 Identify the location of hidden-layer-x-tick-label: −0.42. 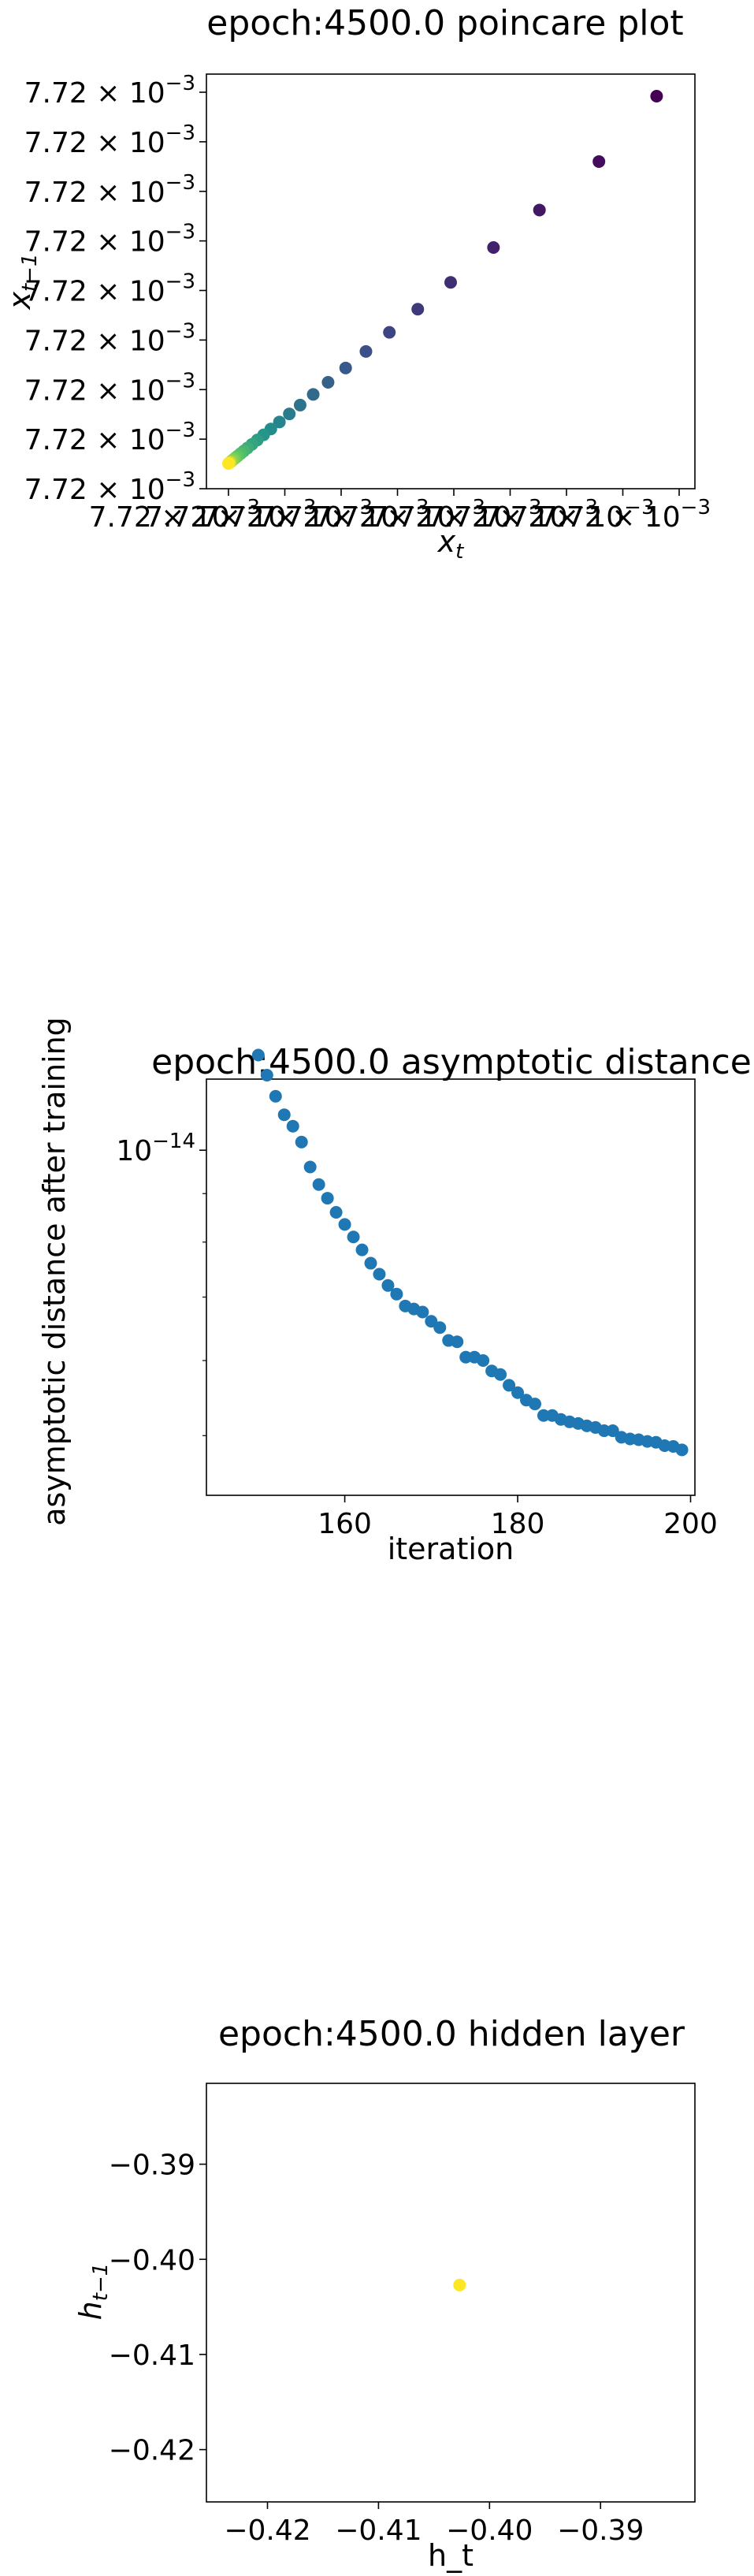
(267, 2531).